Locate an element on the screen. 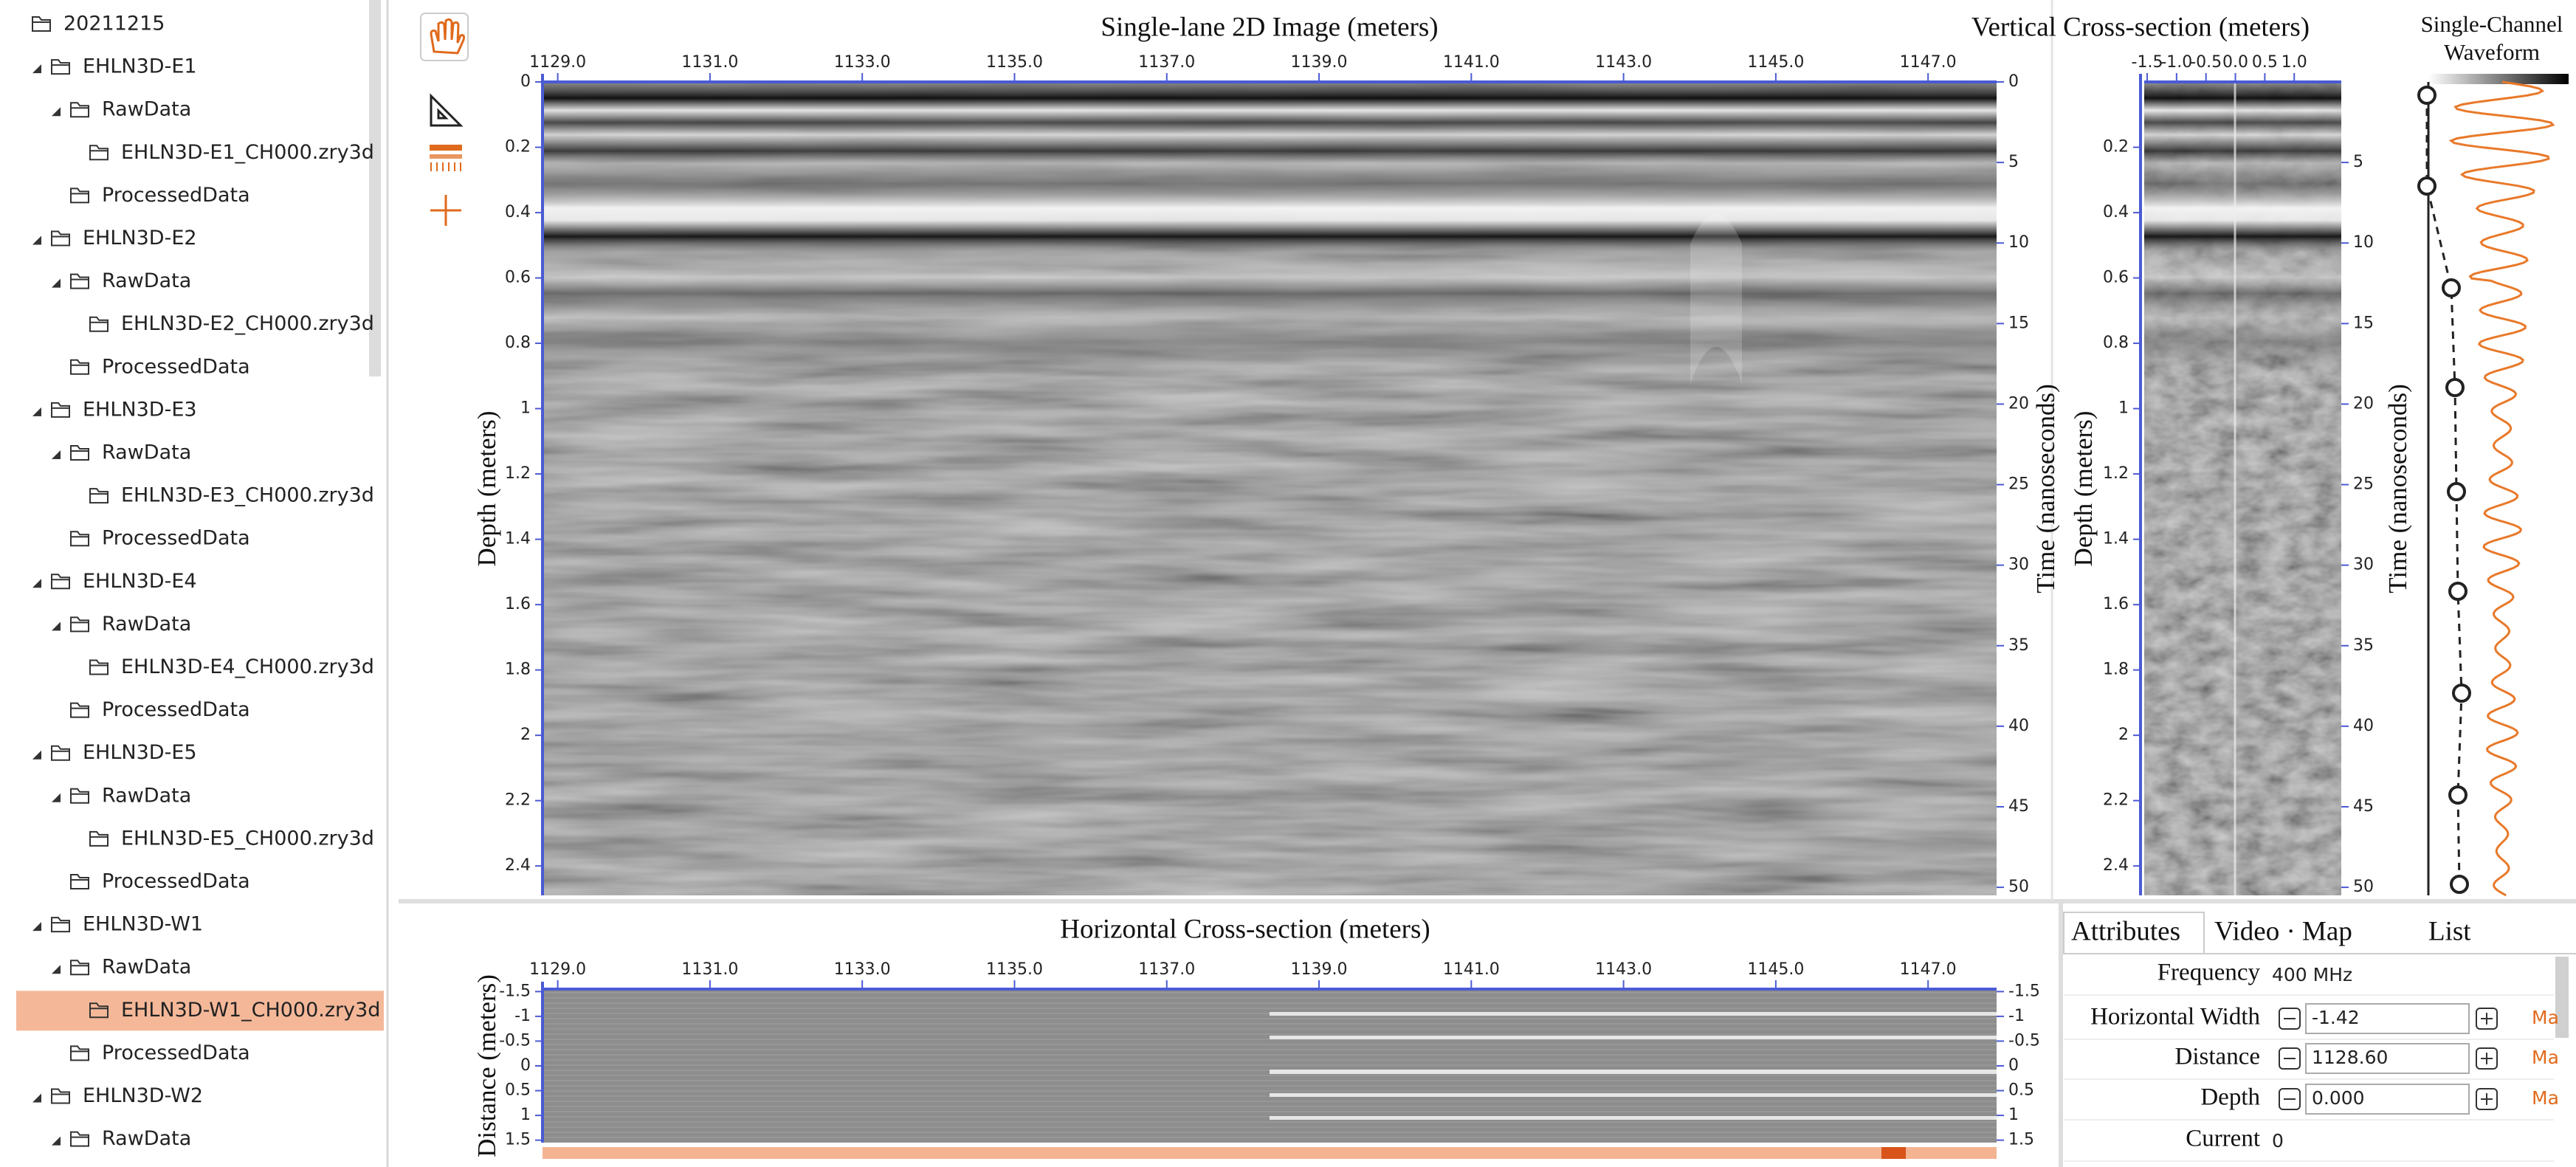  tree-item: EHLN3D-E5 is located at coordinates (140, 752).